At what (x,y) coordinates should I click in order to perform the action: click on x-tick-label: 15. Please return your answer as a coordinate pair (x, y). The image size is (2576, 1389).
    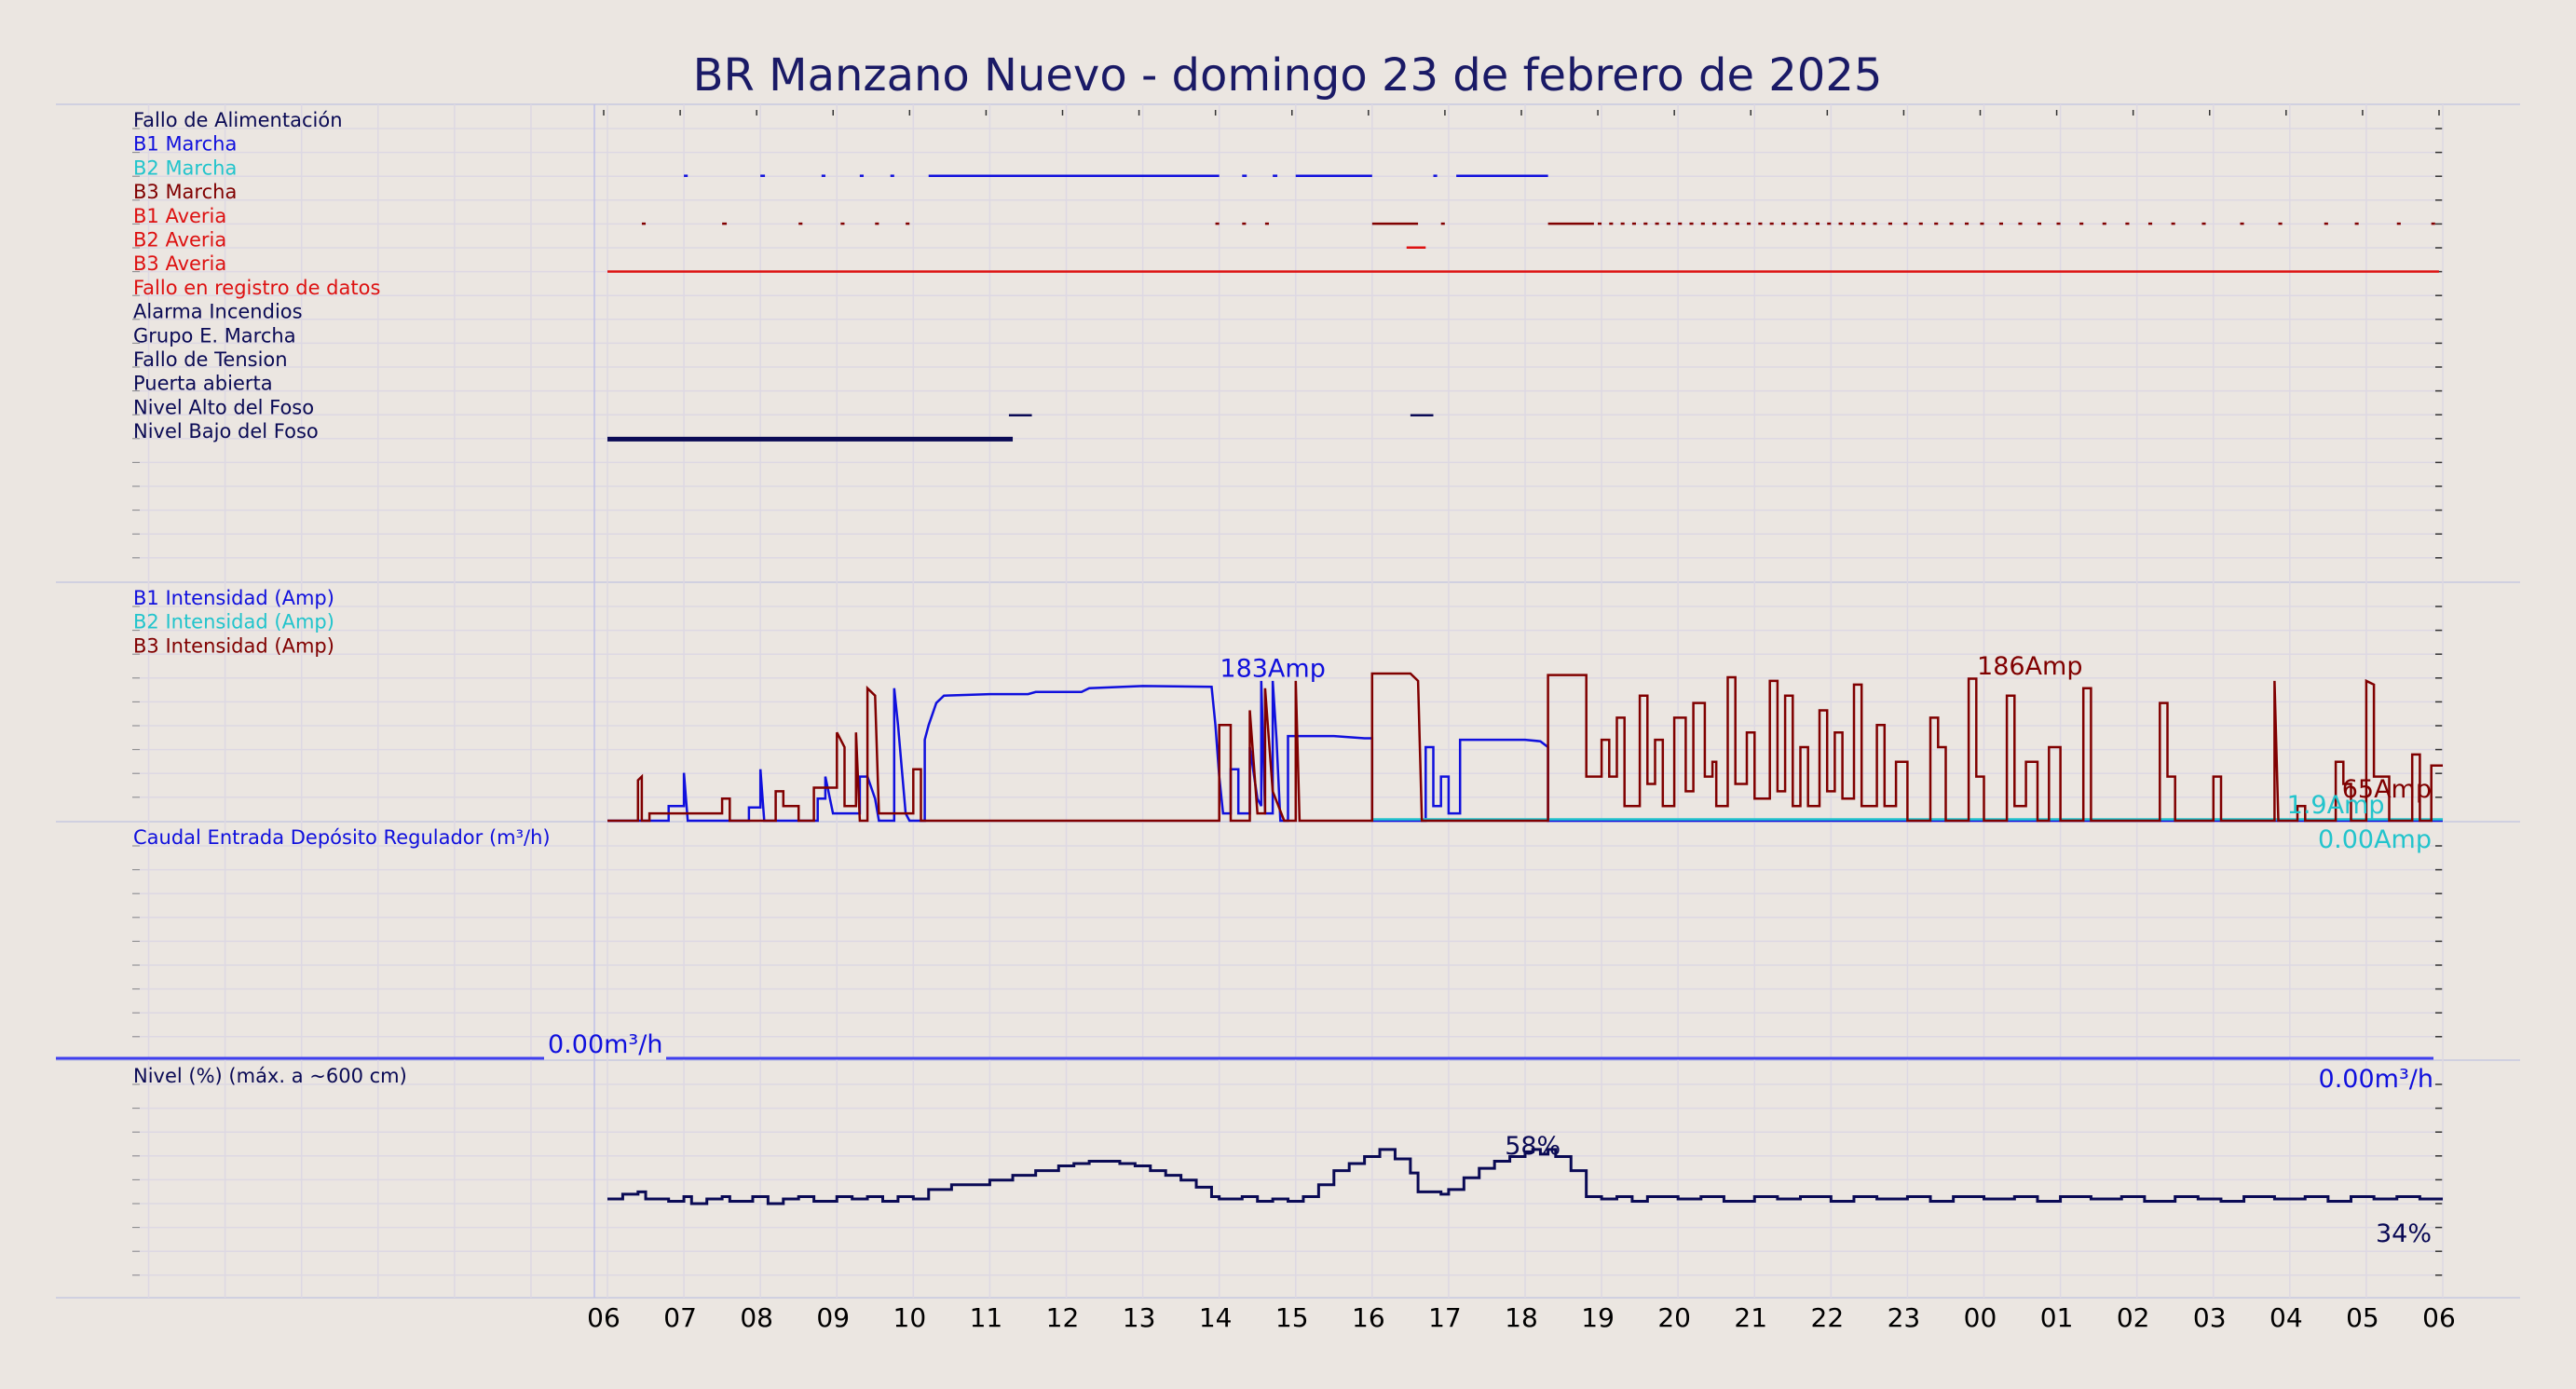
    Looking at the image, I should click on (1292, 1317).